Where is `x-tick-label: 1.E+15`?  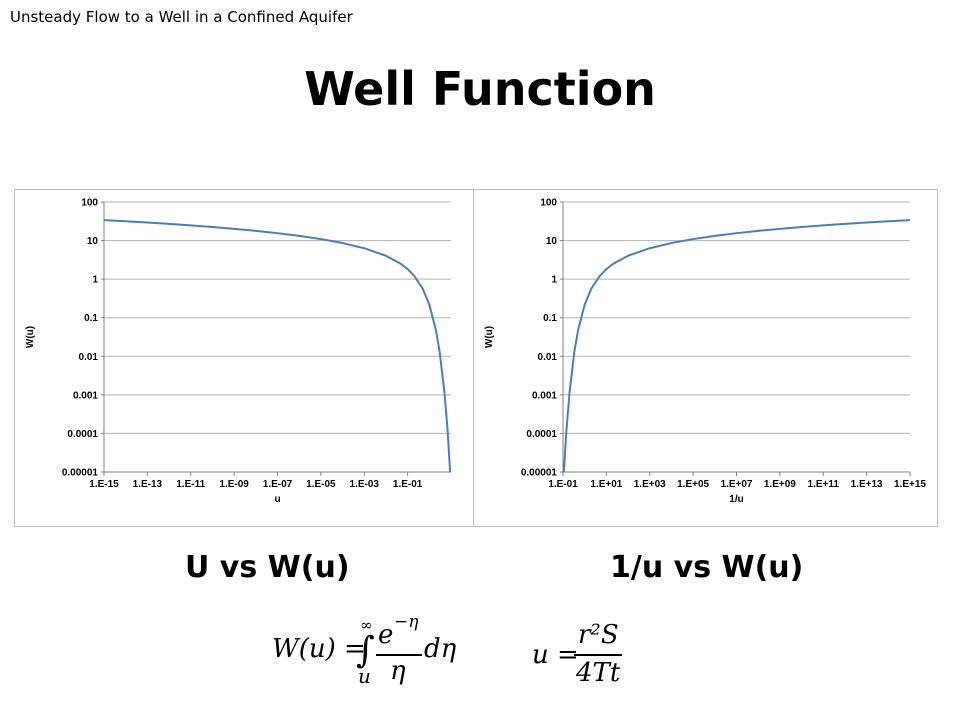 x-tick-label: 1.E+15 is located at coordinates (910, 484).